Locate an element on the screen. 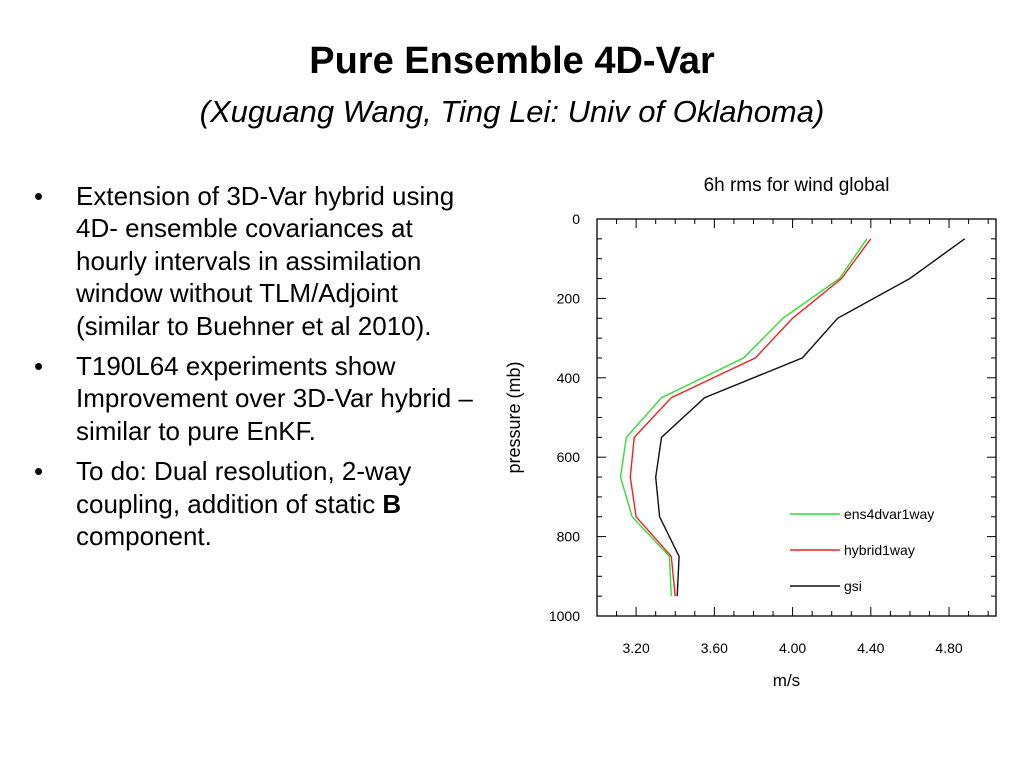 Image resolution: width=1024 pixels, height=768 pixels. y-axis-label: pressure (mb) is located at coordinates (514, 417).